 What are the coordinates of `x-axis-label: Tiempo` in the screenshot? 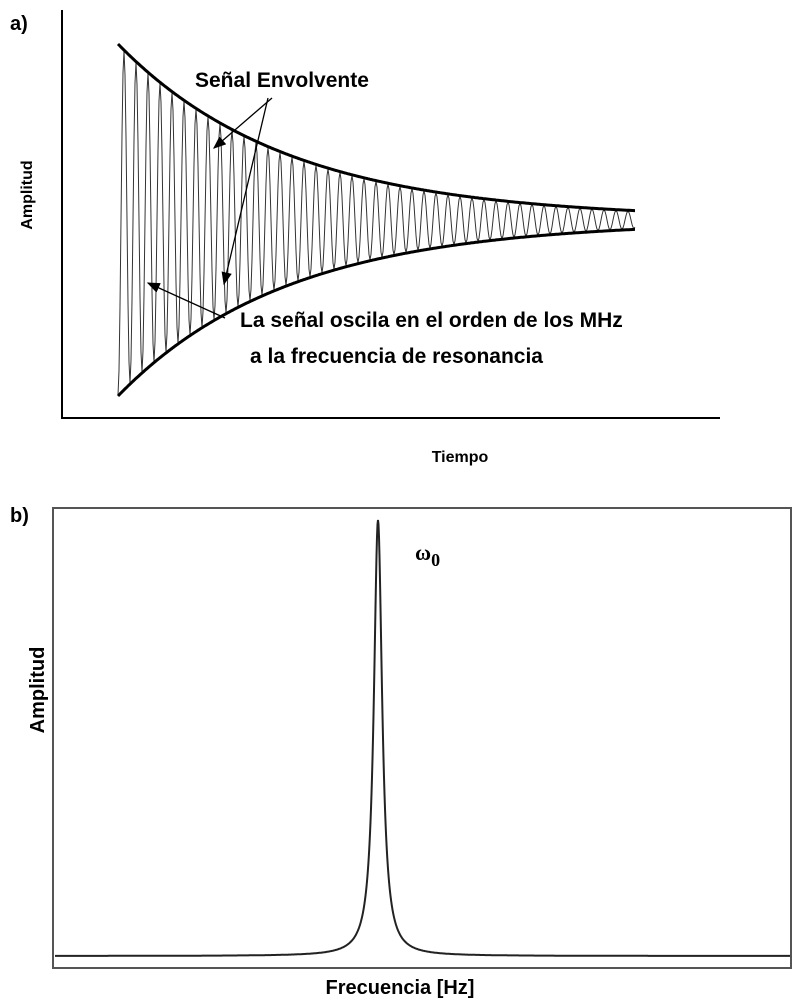 It's located at (460, 457).